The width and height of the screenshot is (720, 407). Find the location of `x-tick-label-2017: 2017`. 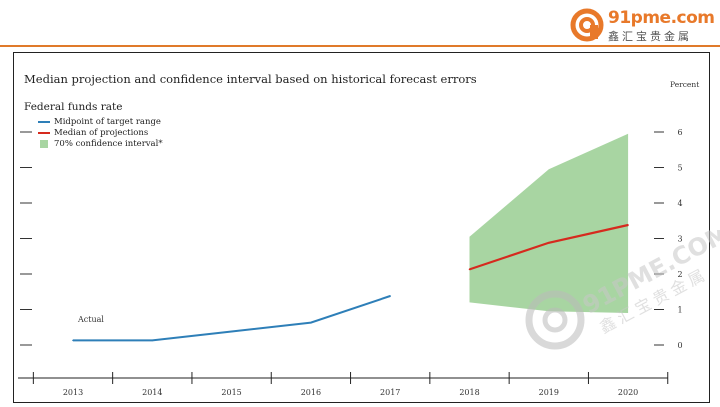

x-tick-label-2017: 2017 is located at coordinates (390, 392).